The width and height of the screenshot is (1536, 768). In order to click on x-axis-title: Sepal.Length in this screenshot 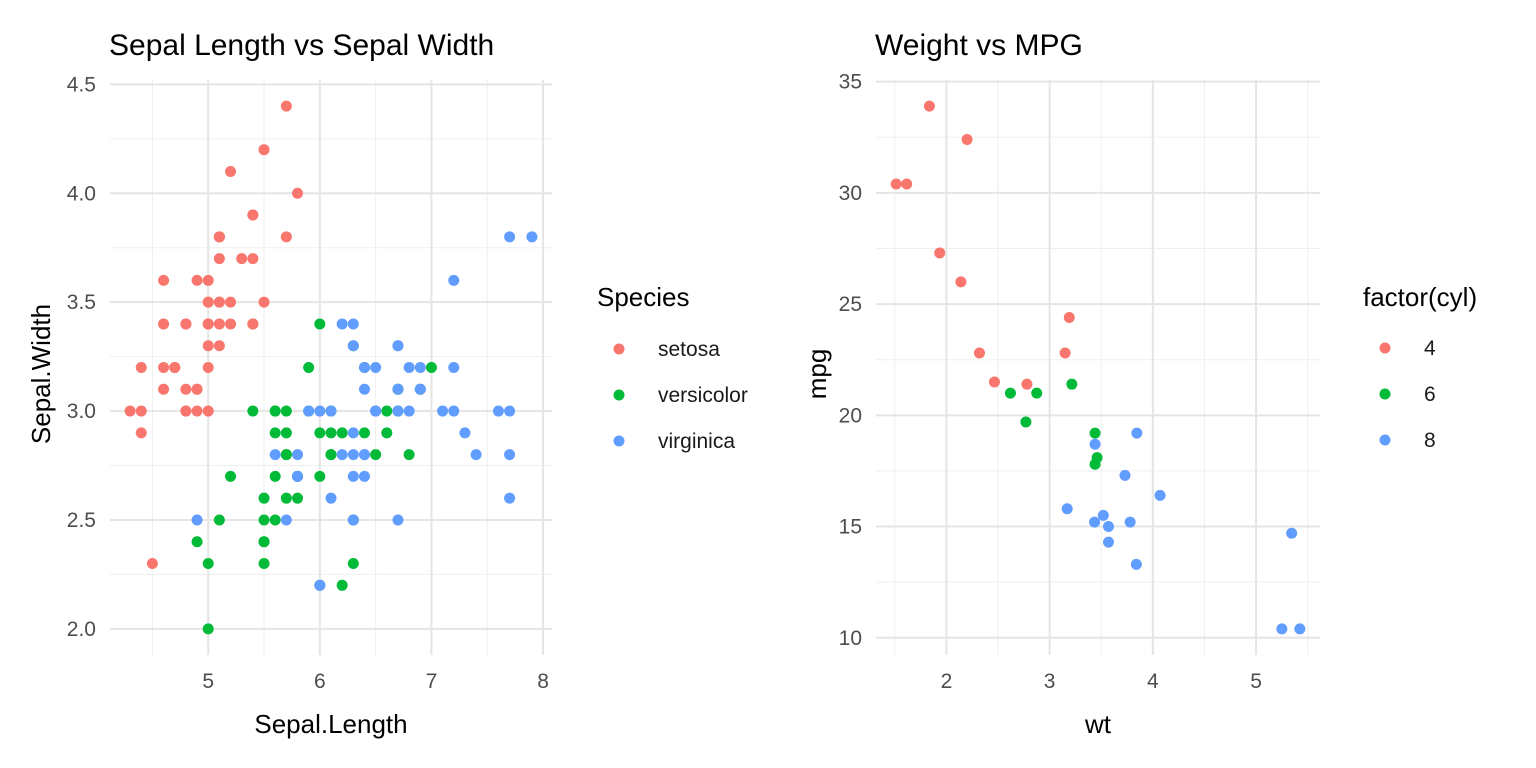, I will do `click(330, 724)`.